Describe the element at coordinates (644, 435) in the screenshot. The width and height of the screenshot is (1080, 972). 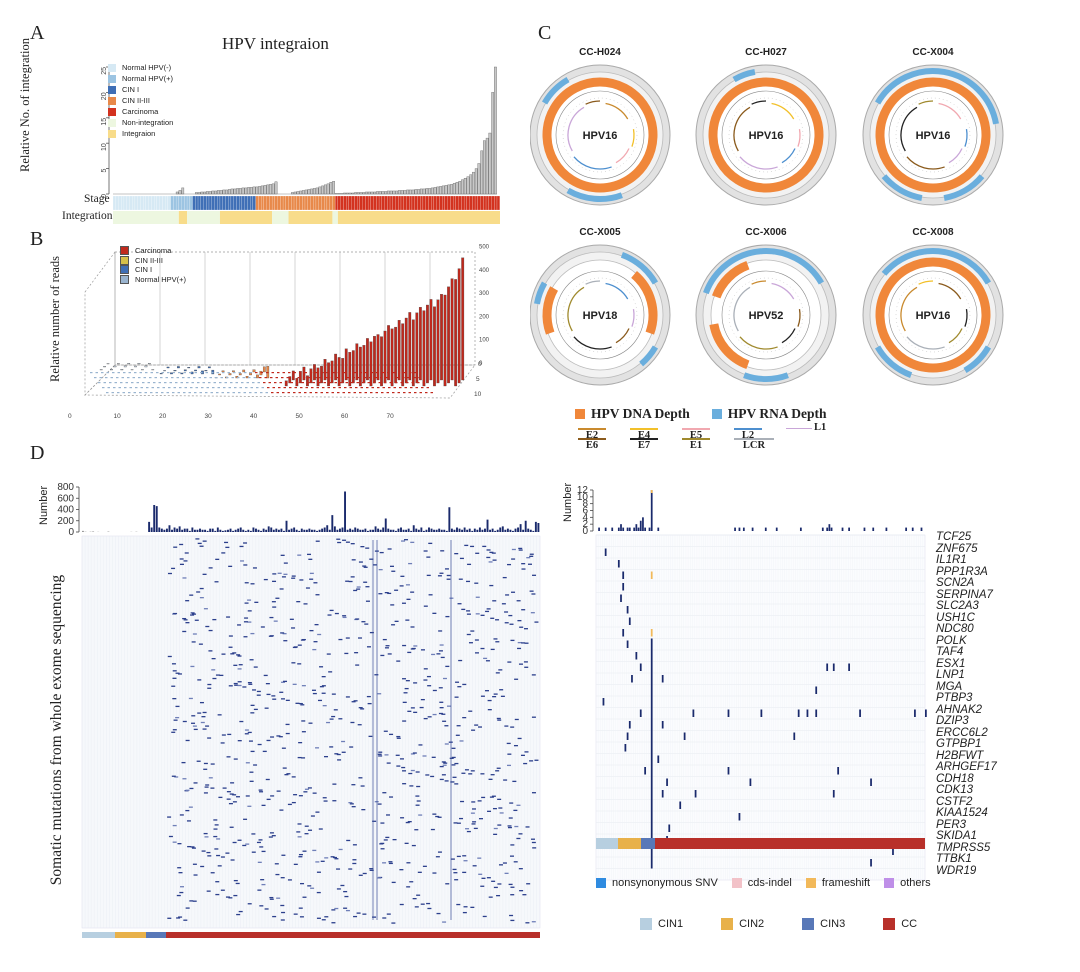
I see `gene-legend-label: E4` at that location.